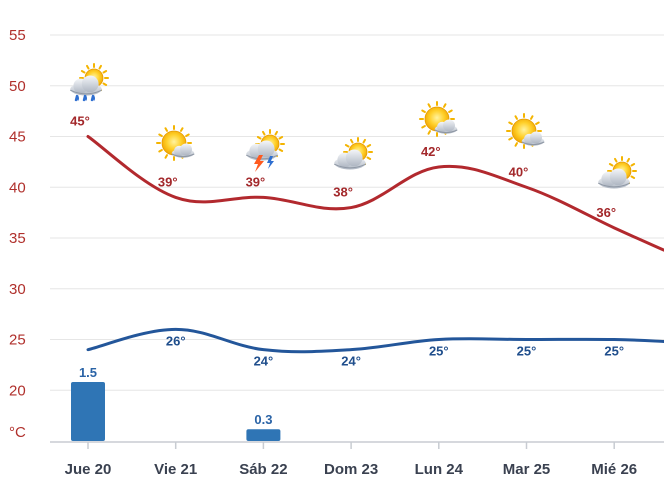 The width and height of the screenshot is (664, 502). Describe the element at coordinates (606, 212) in the screenshot. I see `high-temp-label: 36°` at that location.